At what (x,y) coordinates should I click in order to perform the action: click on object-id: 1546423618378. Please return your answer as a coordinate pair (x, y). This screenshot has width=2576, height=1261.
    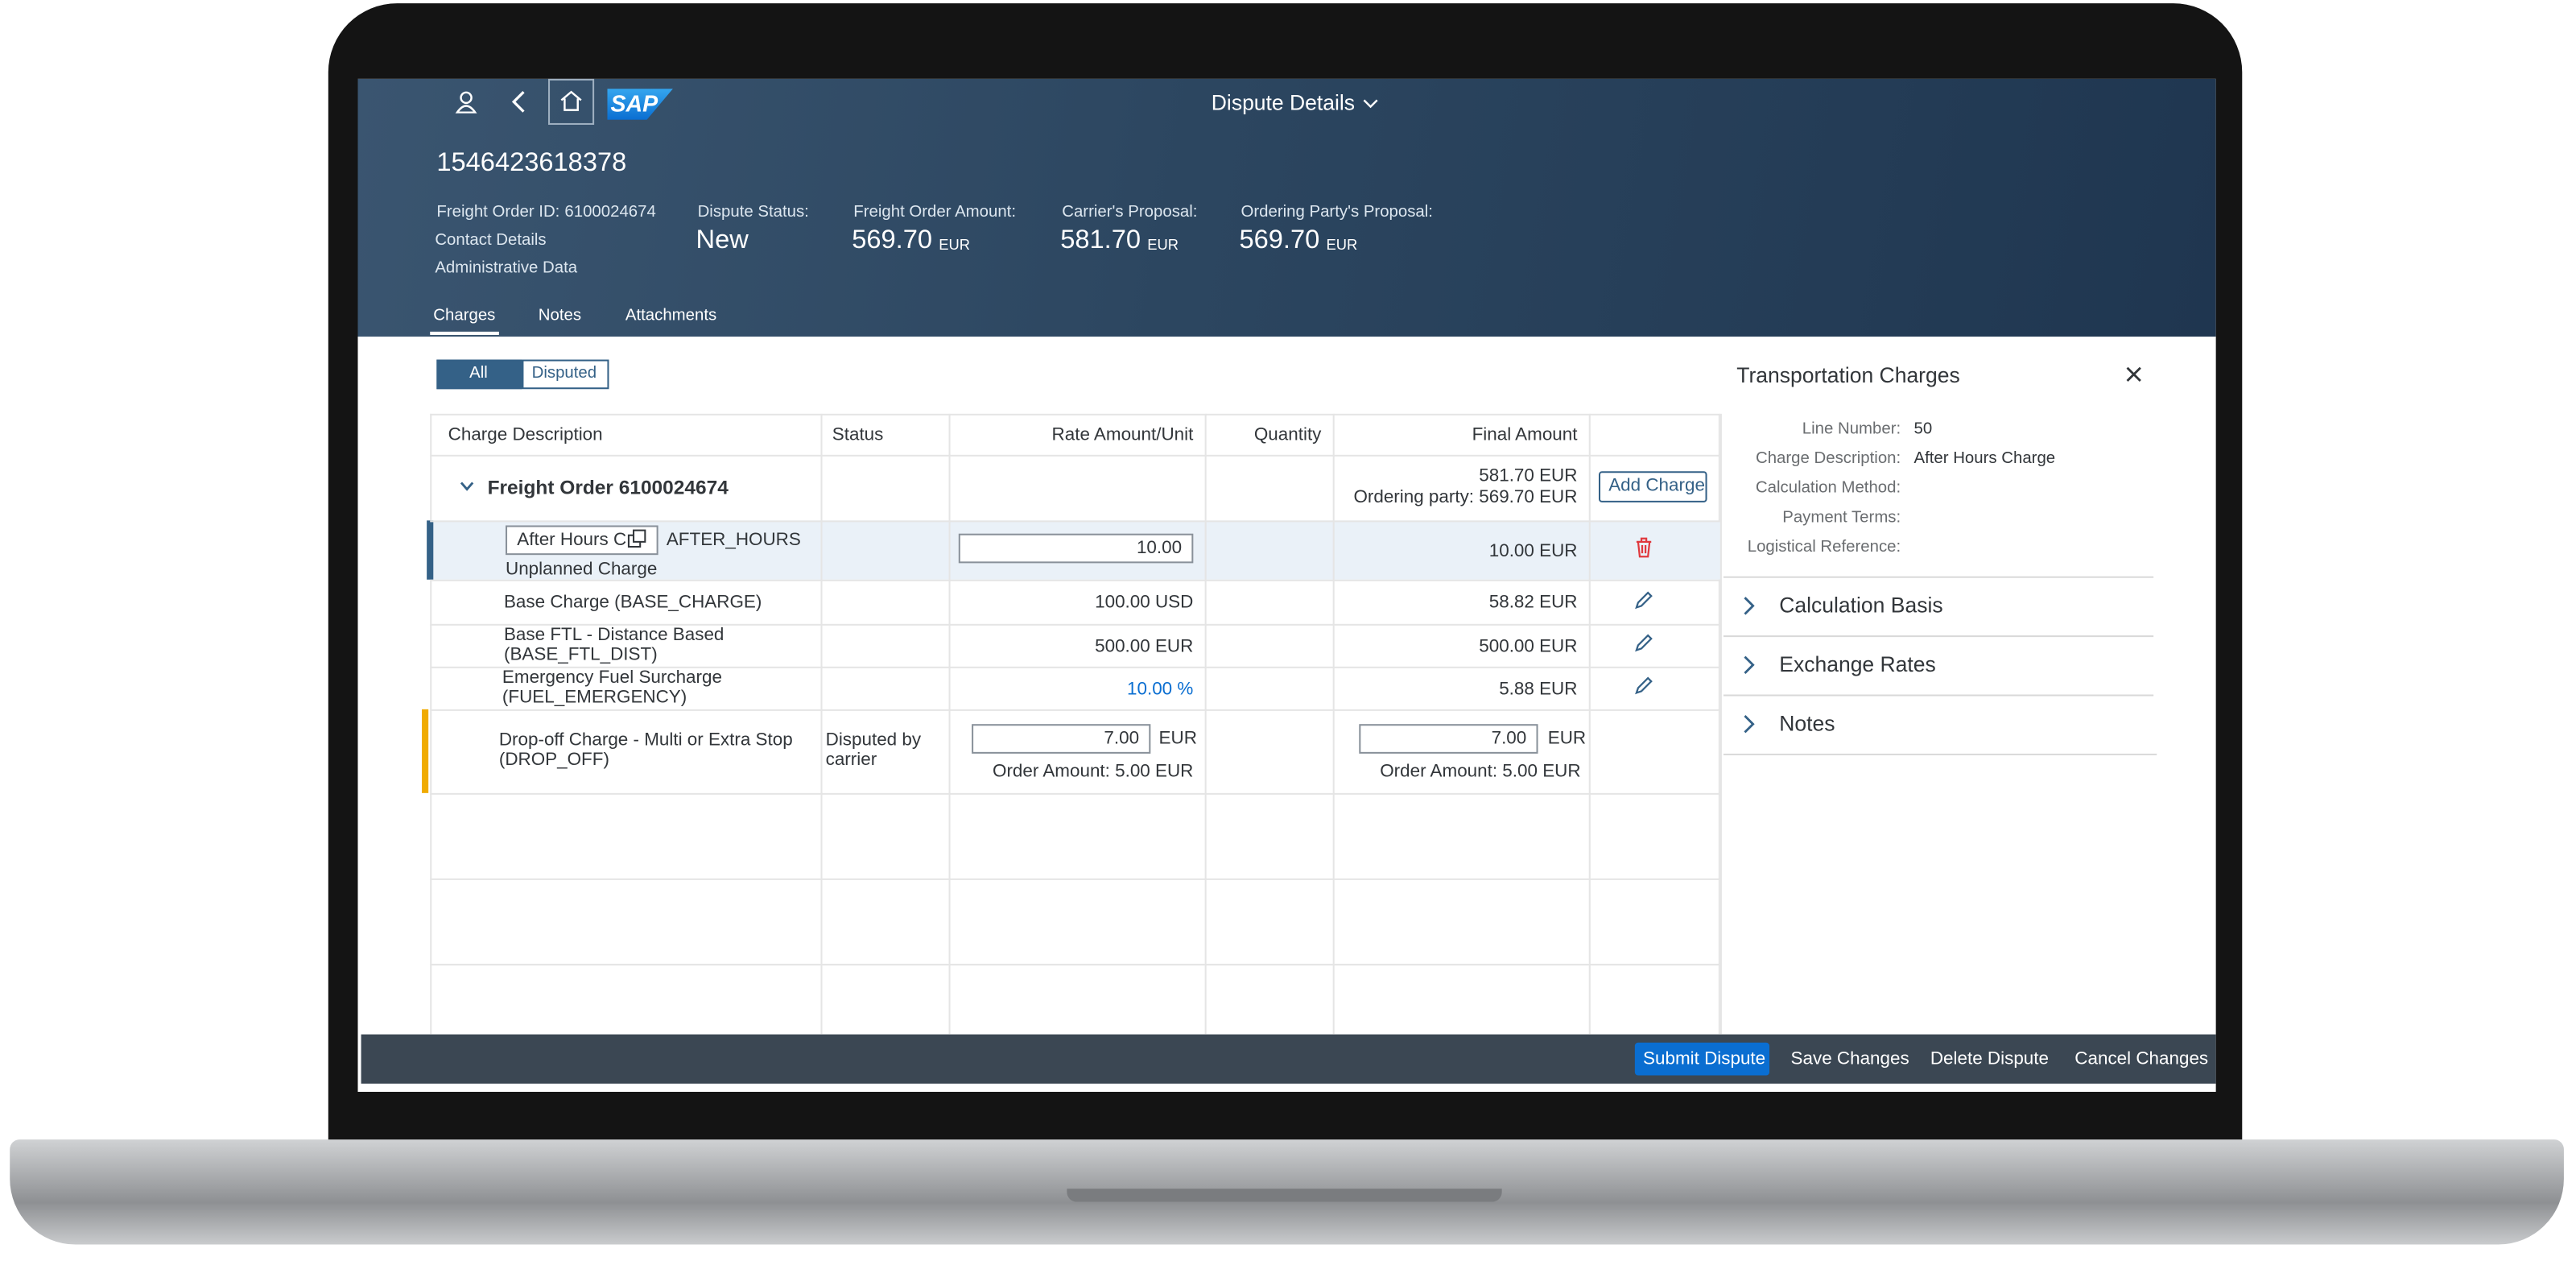
    Looking at the image, I should click on (531, 163).